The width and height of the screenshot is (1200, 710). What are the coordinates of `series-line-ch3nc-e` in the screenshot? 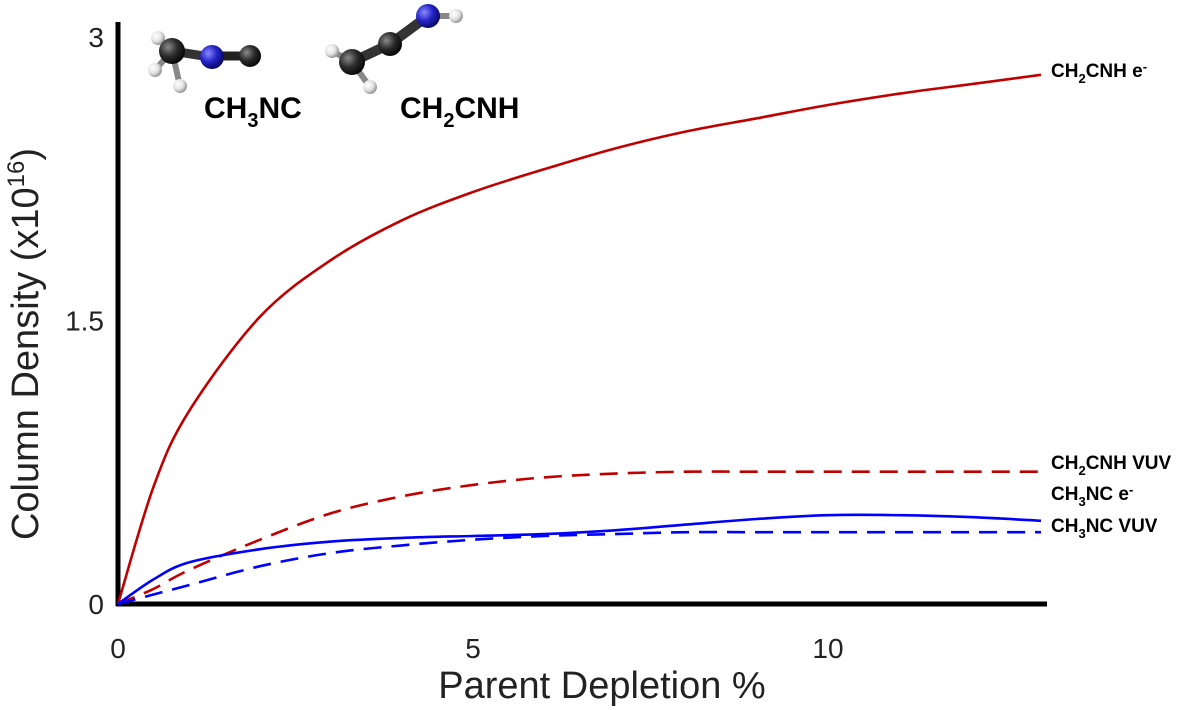 It's located at (579, 559).